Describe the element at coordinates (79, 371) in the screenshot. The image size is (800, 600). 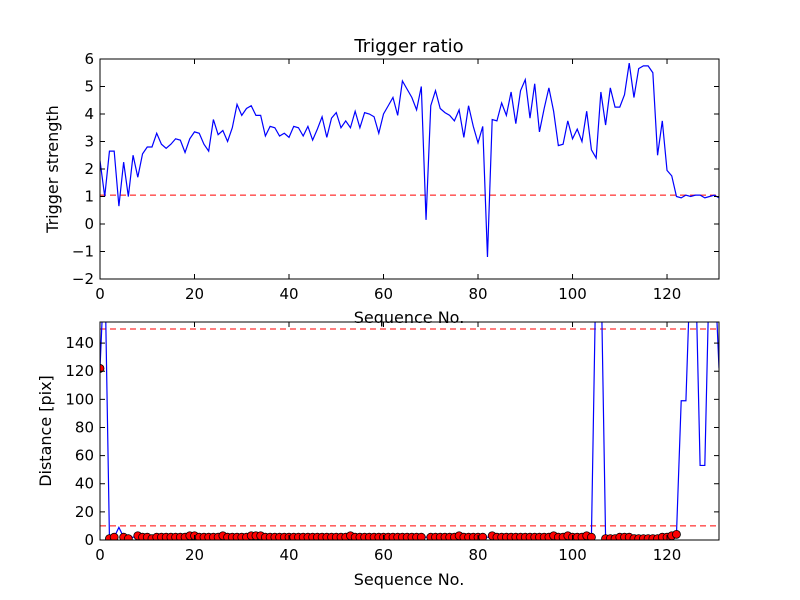
I see `y-tick-label: 120` at that location.